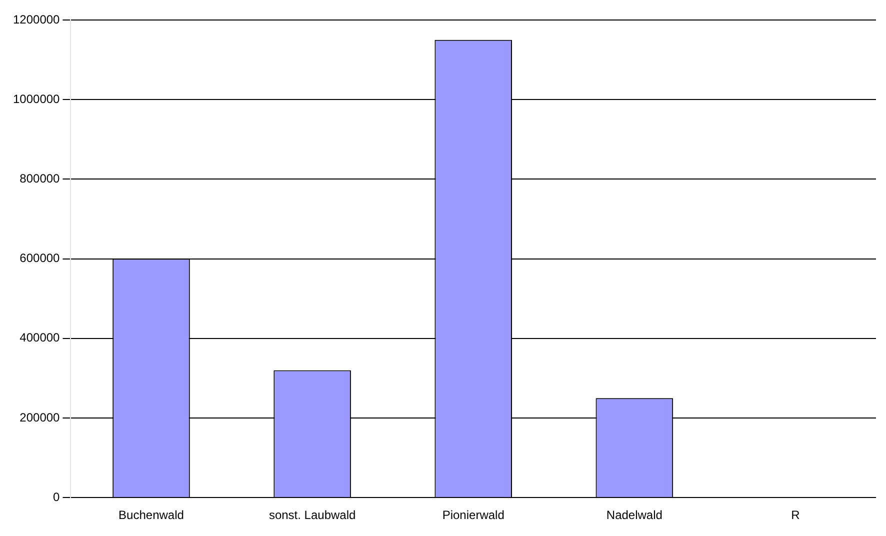 Image resolution: width=886 pixels, height=536 pixels. Describe the element at coordinates (473, 515) in the screenshot. I see `x-tick-label: Pionierwald` at that location.